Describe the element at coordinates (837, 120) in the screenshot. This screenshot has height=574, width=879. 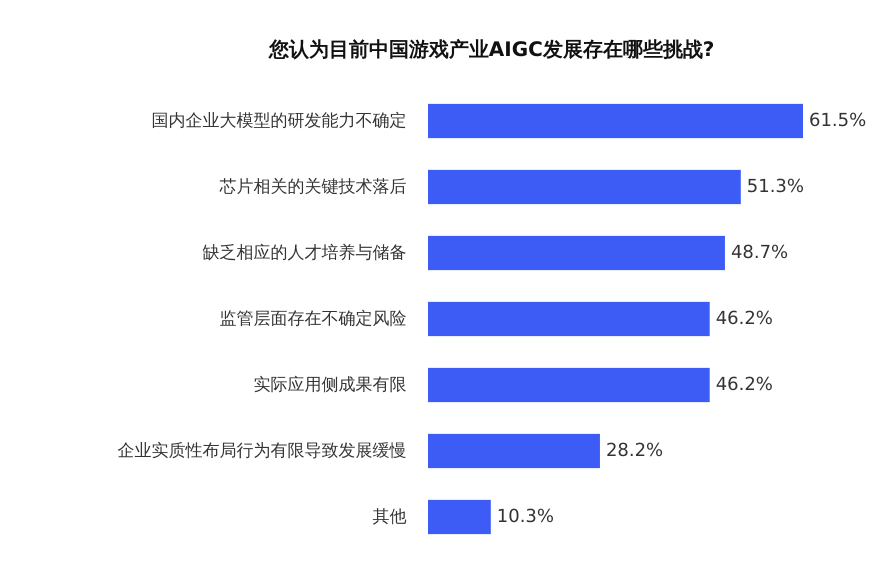
I see `data-label: 61.5%` at that location.